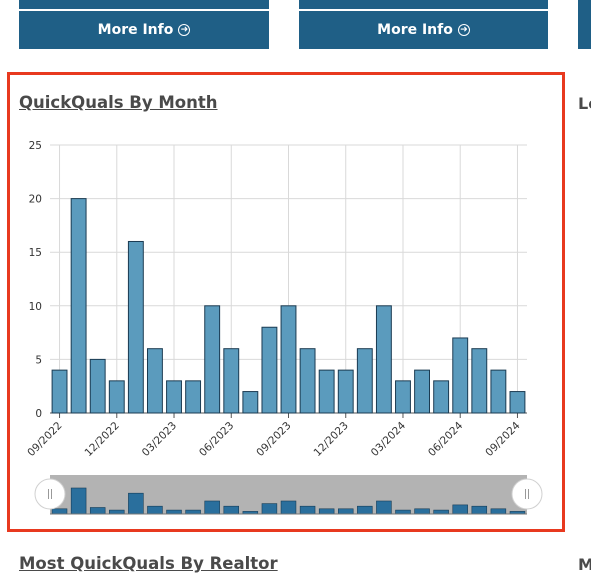 This screenshot has width=591, height=576. What do you see at coordinates (584, 24) in the screenshot?
I see `card-strip-edge` at bounding box center [584, 24].